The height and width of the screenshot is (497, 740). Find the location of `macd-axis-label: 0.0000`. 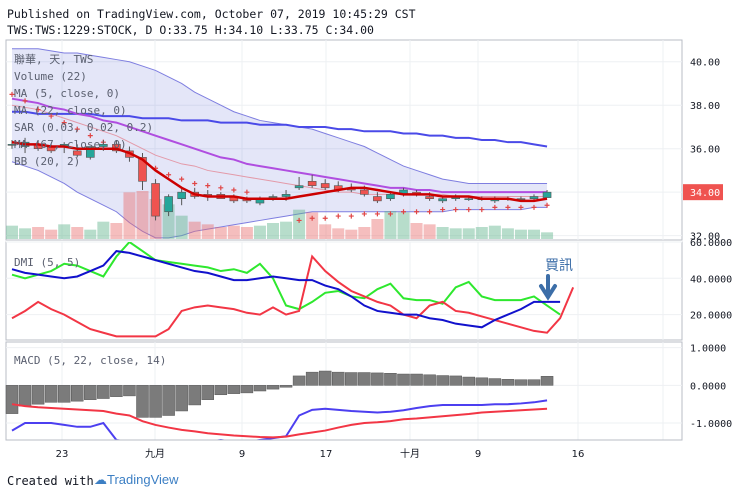

macd-axis-label: 0.0000 is located at coordinates (708, 386).